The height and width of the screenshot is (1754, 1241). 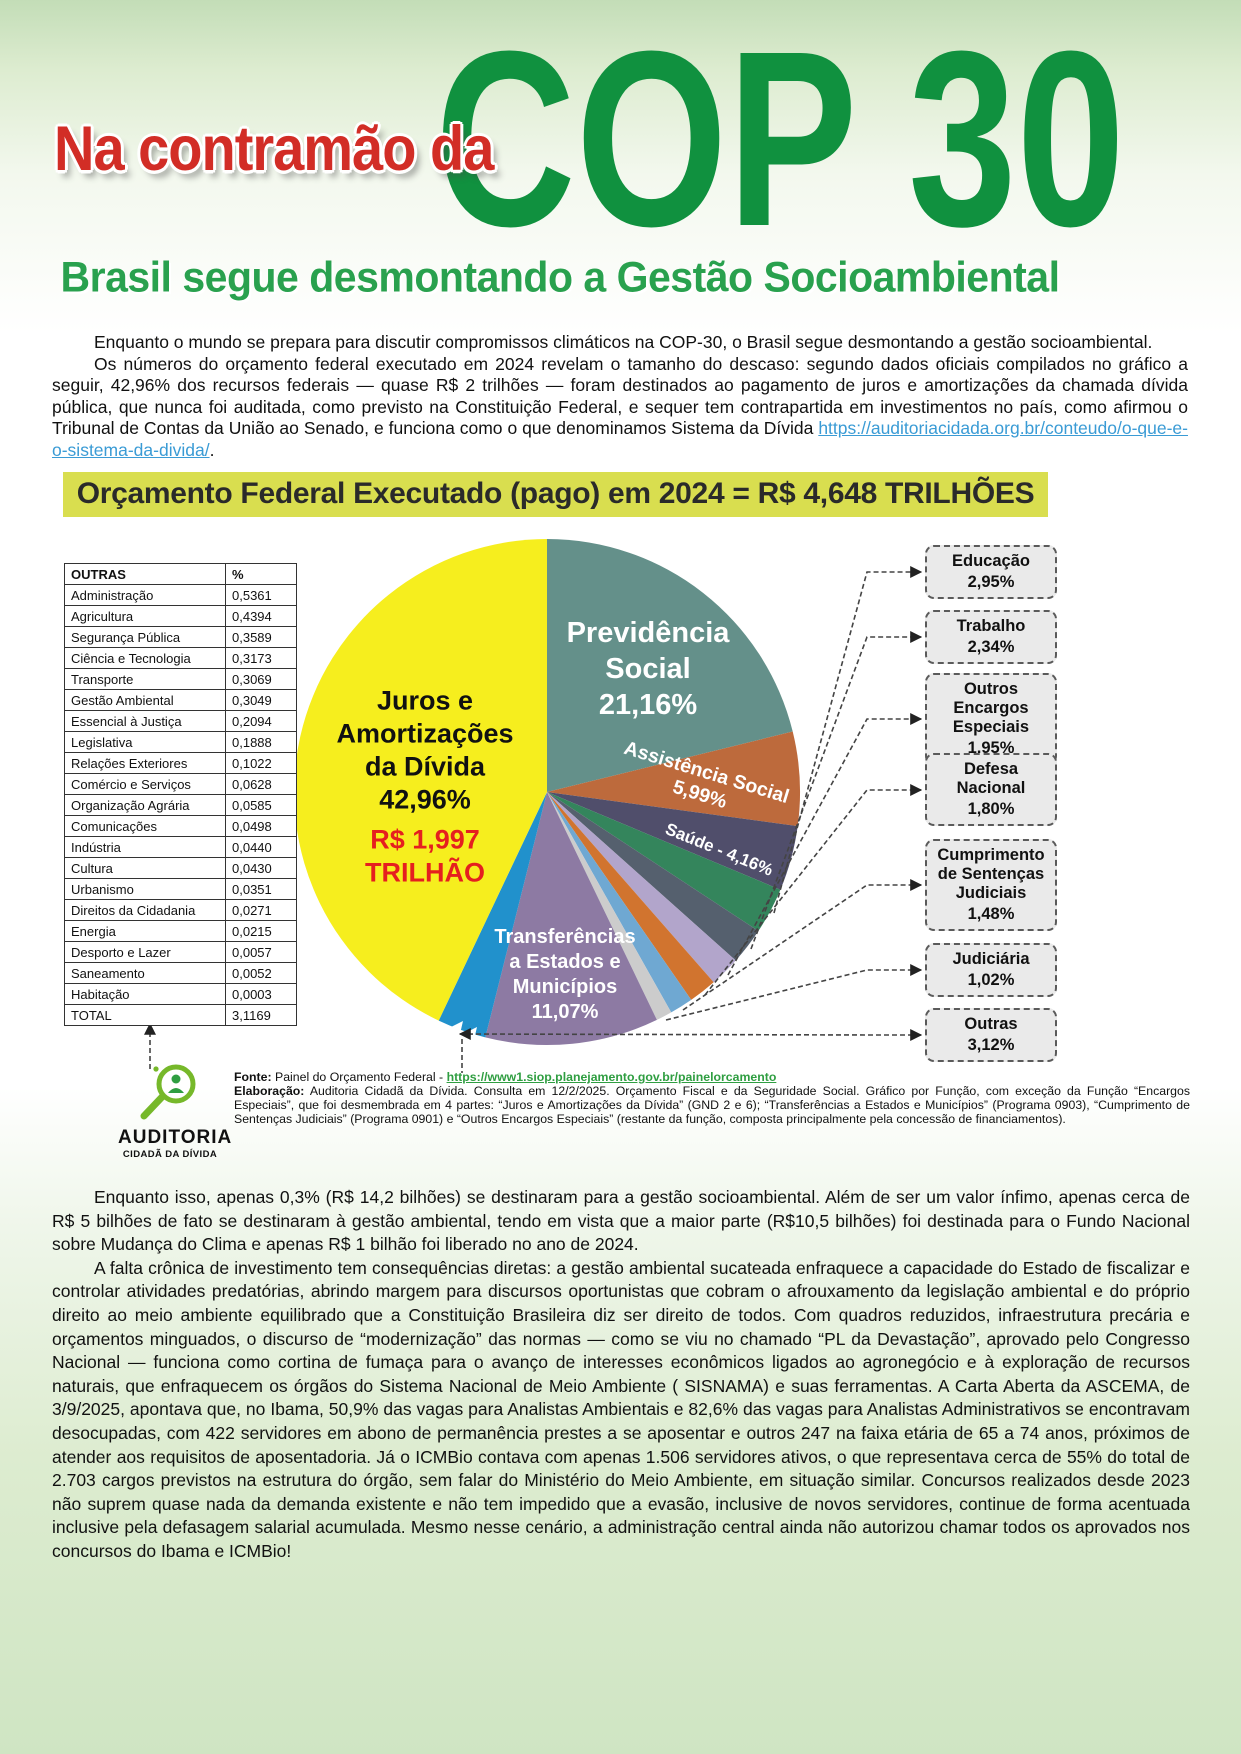 I want to click on outras-table-row: Cultura 0,0430, so click(x=180, y=868).